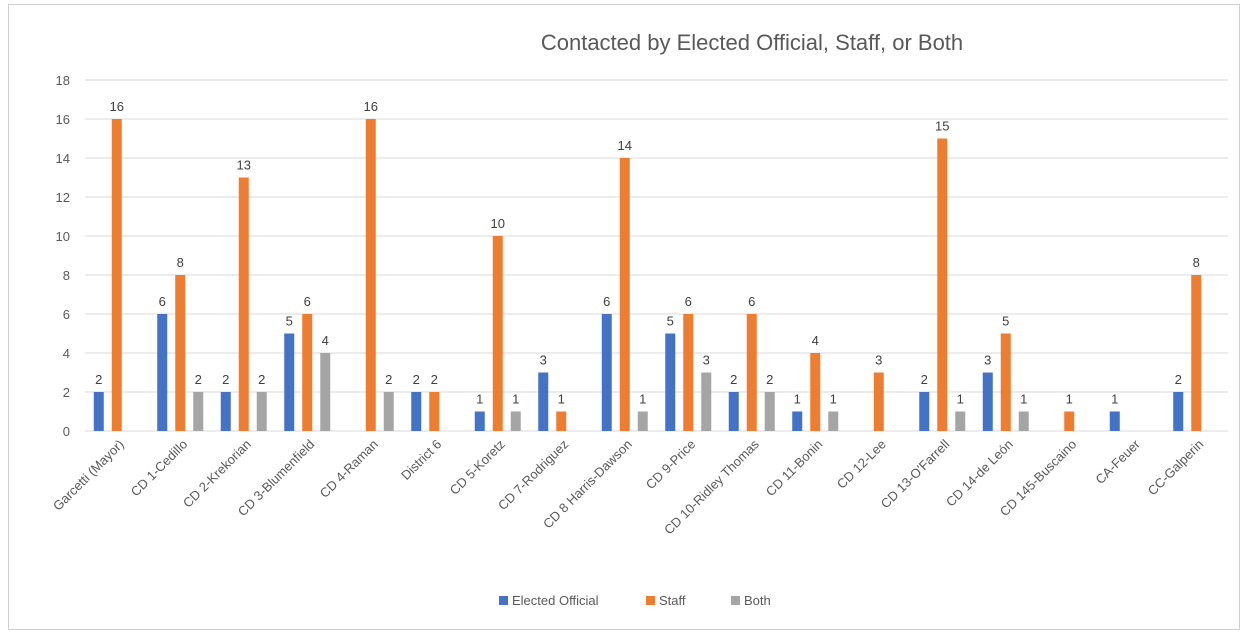 This screenshot has height=636, width=1250. What do you see at coordinates (979, 473) in the screenshot?
I see `x-category-label: CD 14-de León` at bounding box center [979, 473].